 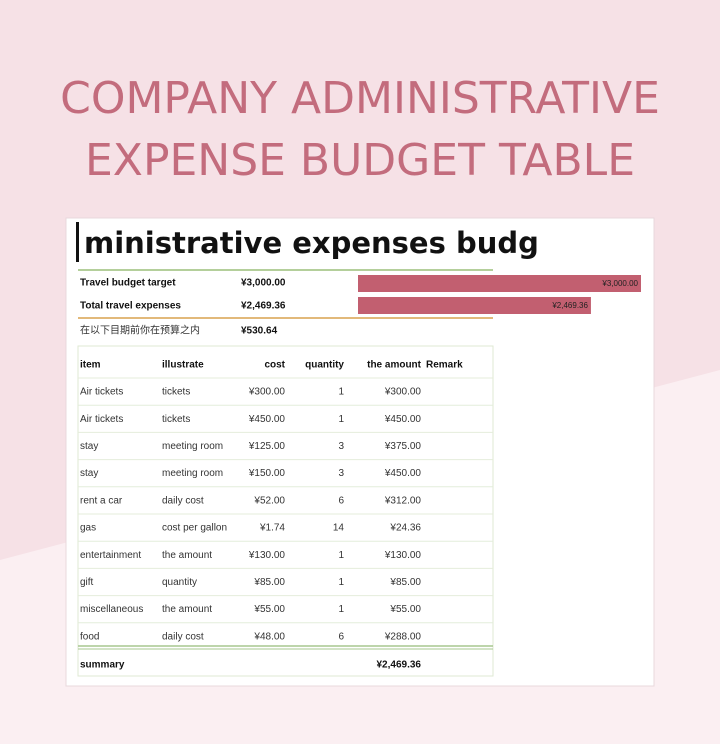 What do you see at coordinates (267, 446) in the screenshot?
I see `cell: ¥125.00` at bounding box center [267, 446].